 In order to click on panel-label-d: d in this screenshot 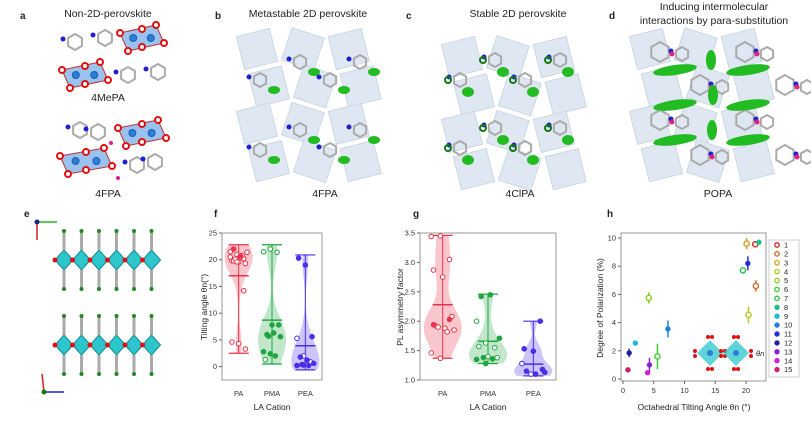, I will do `click(612, 16)`.